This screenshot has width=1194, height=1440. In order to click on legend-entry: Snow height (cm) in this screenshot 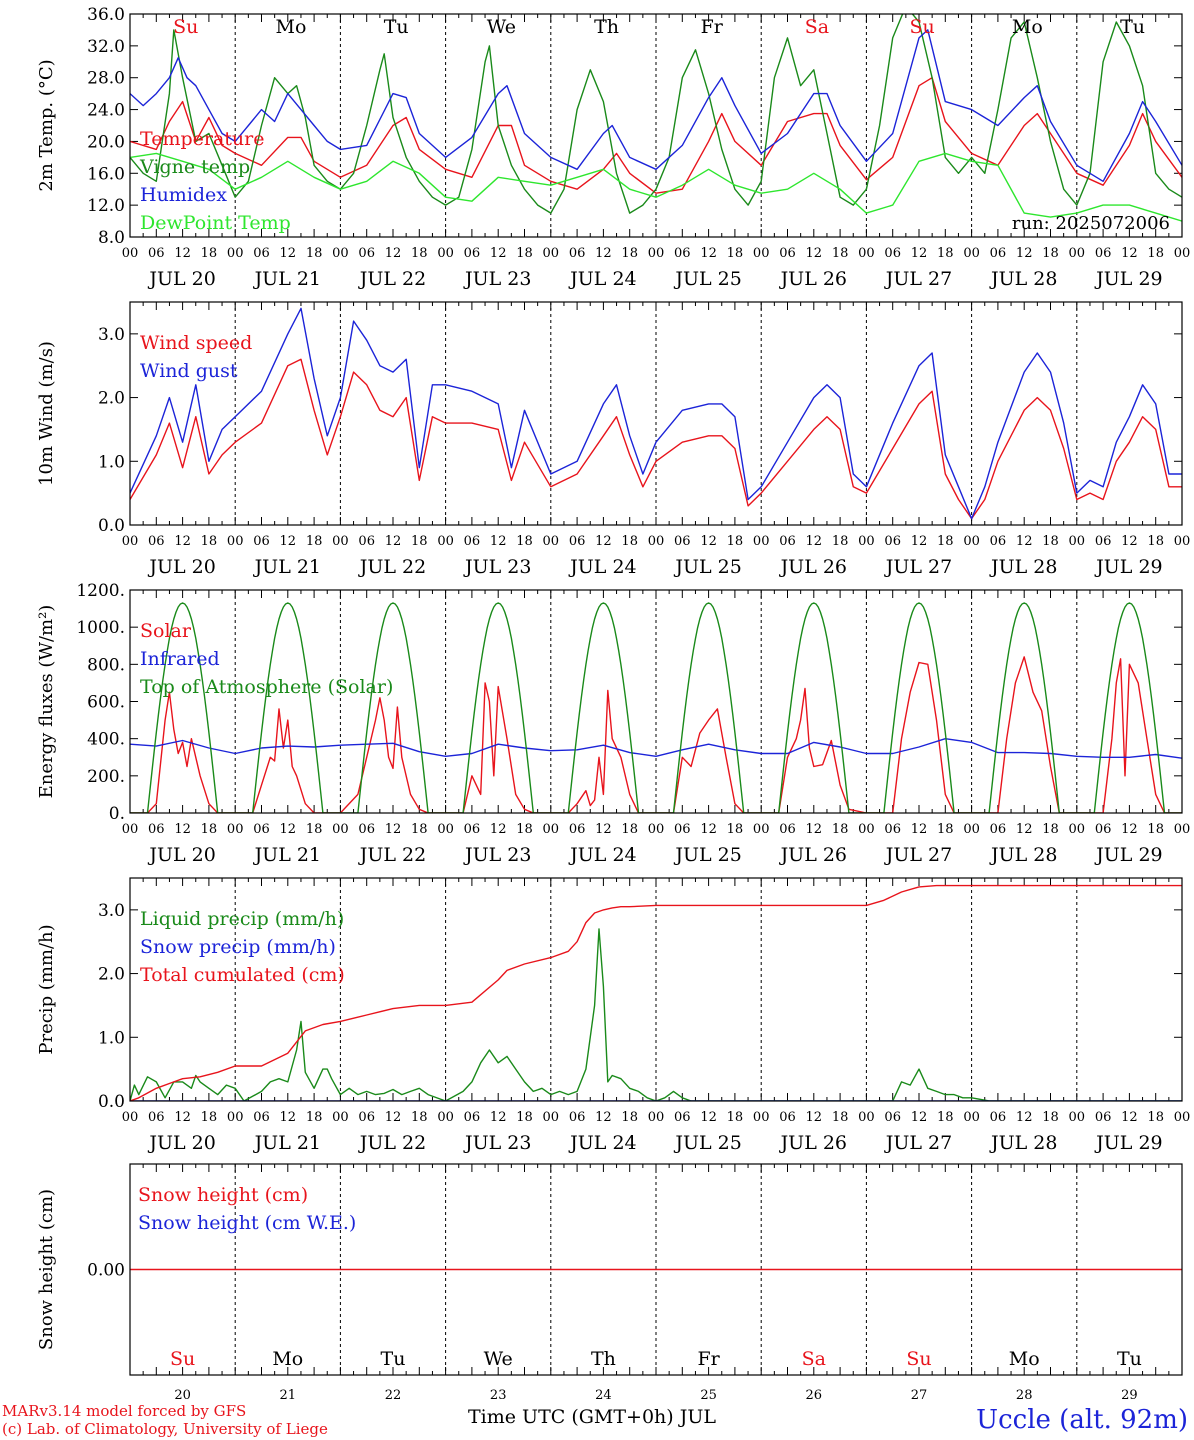, I will do `click(223, 1195)`.